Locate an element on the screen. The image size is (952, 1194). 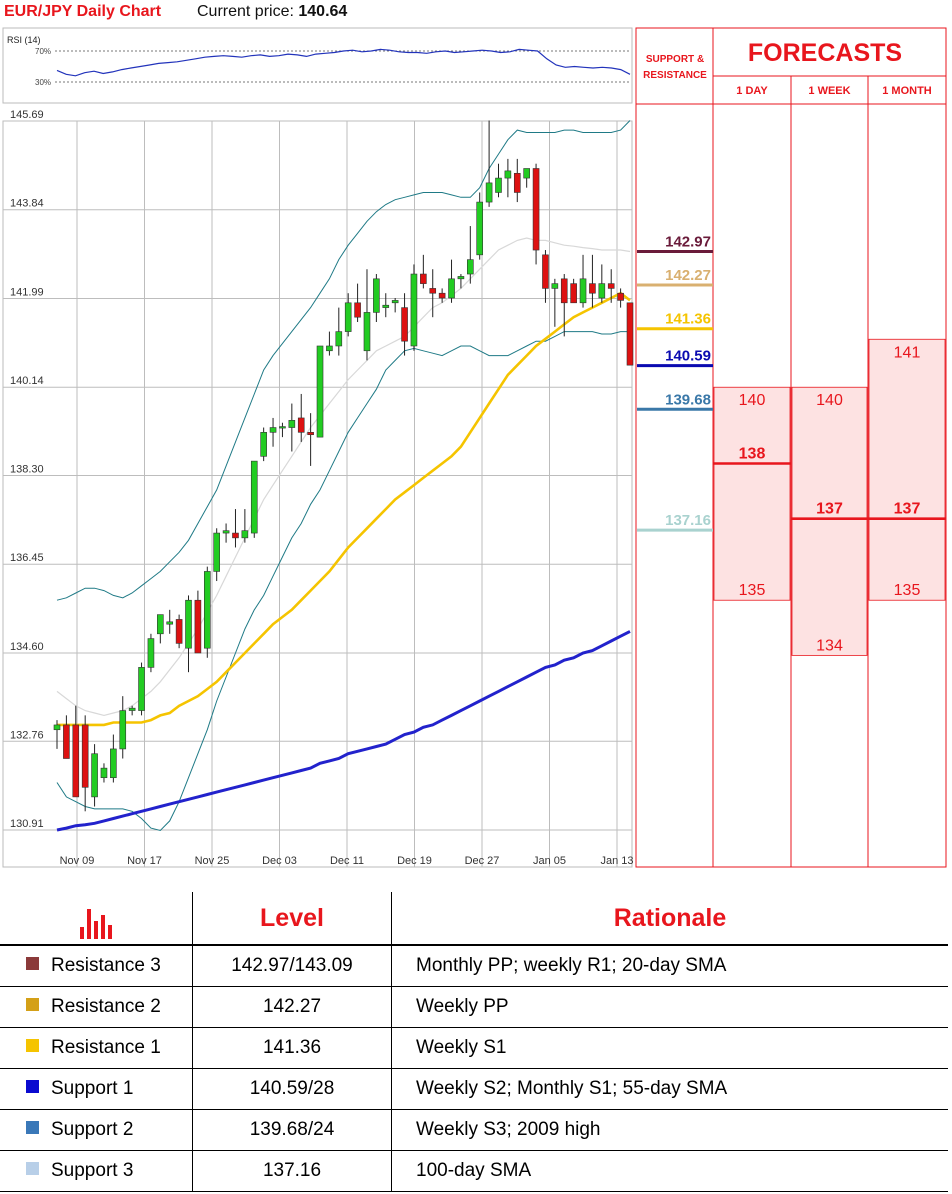
sr-level-label: 140.59 is located at coordinates (688, 356).